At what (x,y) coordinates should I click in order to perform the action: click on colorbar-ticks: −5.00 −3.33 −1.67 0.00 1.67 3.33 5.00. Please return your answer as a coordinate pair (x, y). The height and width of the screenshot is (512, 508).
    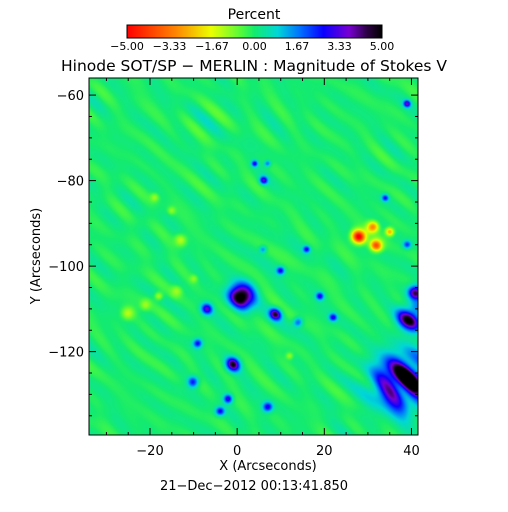
    Looking at the image, I should click on (252, 46).